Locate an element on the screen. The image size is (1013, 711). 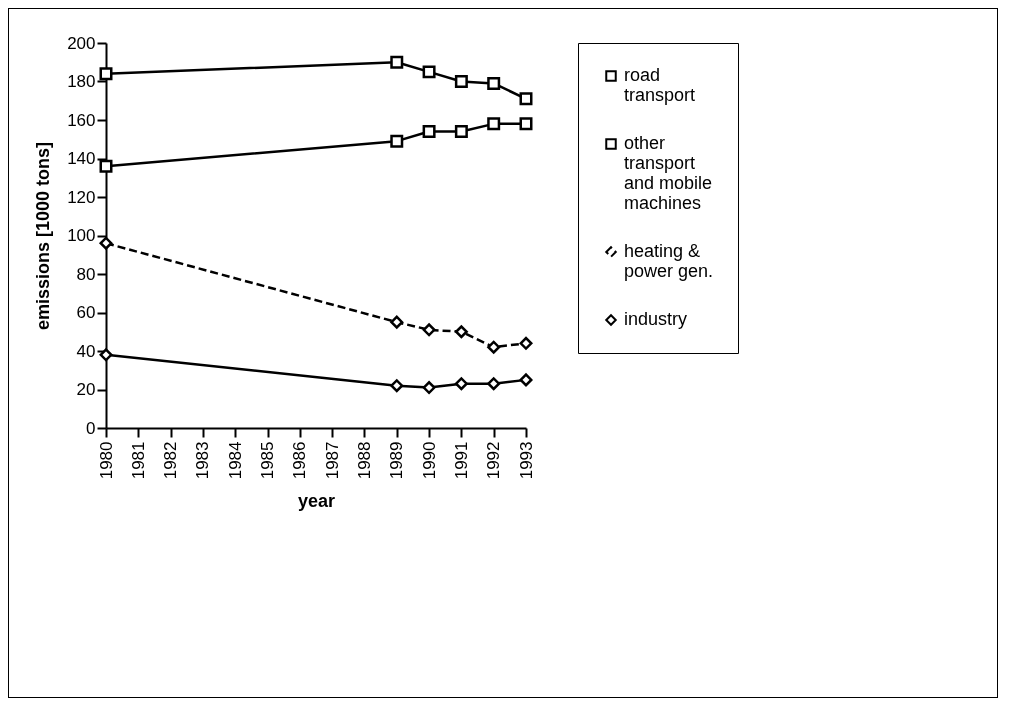
x-tick-label: 1988 is located at coordinates (364, 460).